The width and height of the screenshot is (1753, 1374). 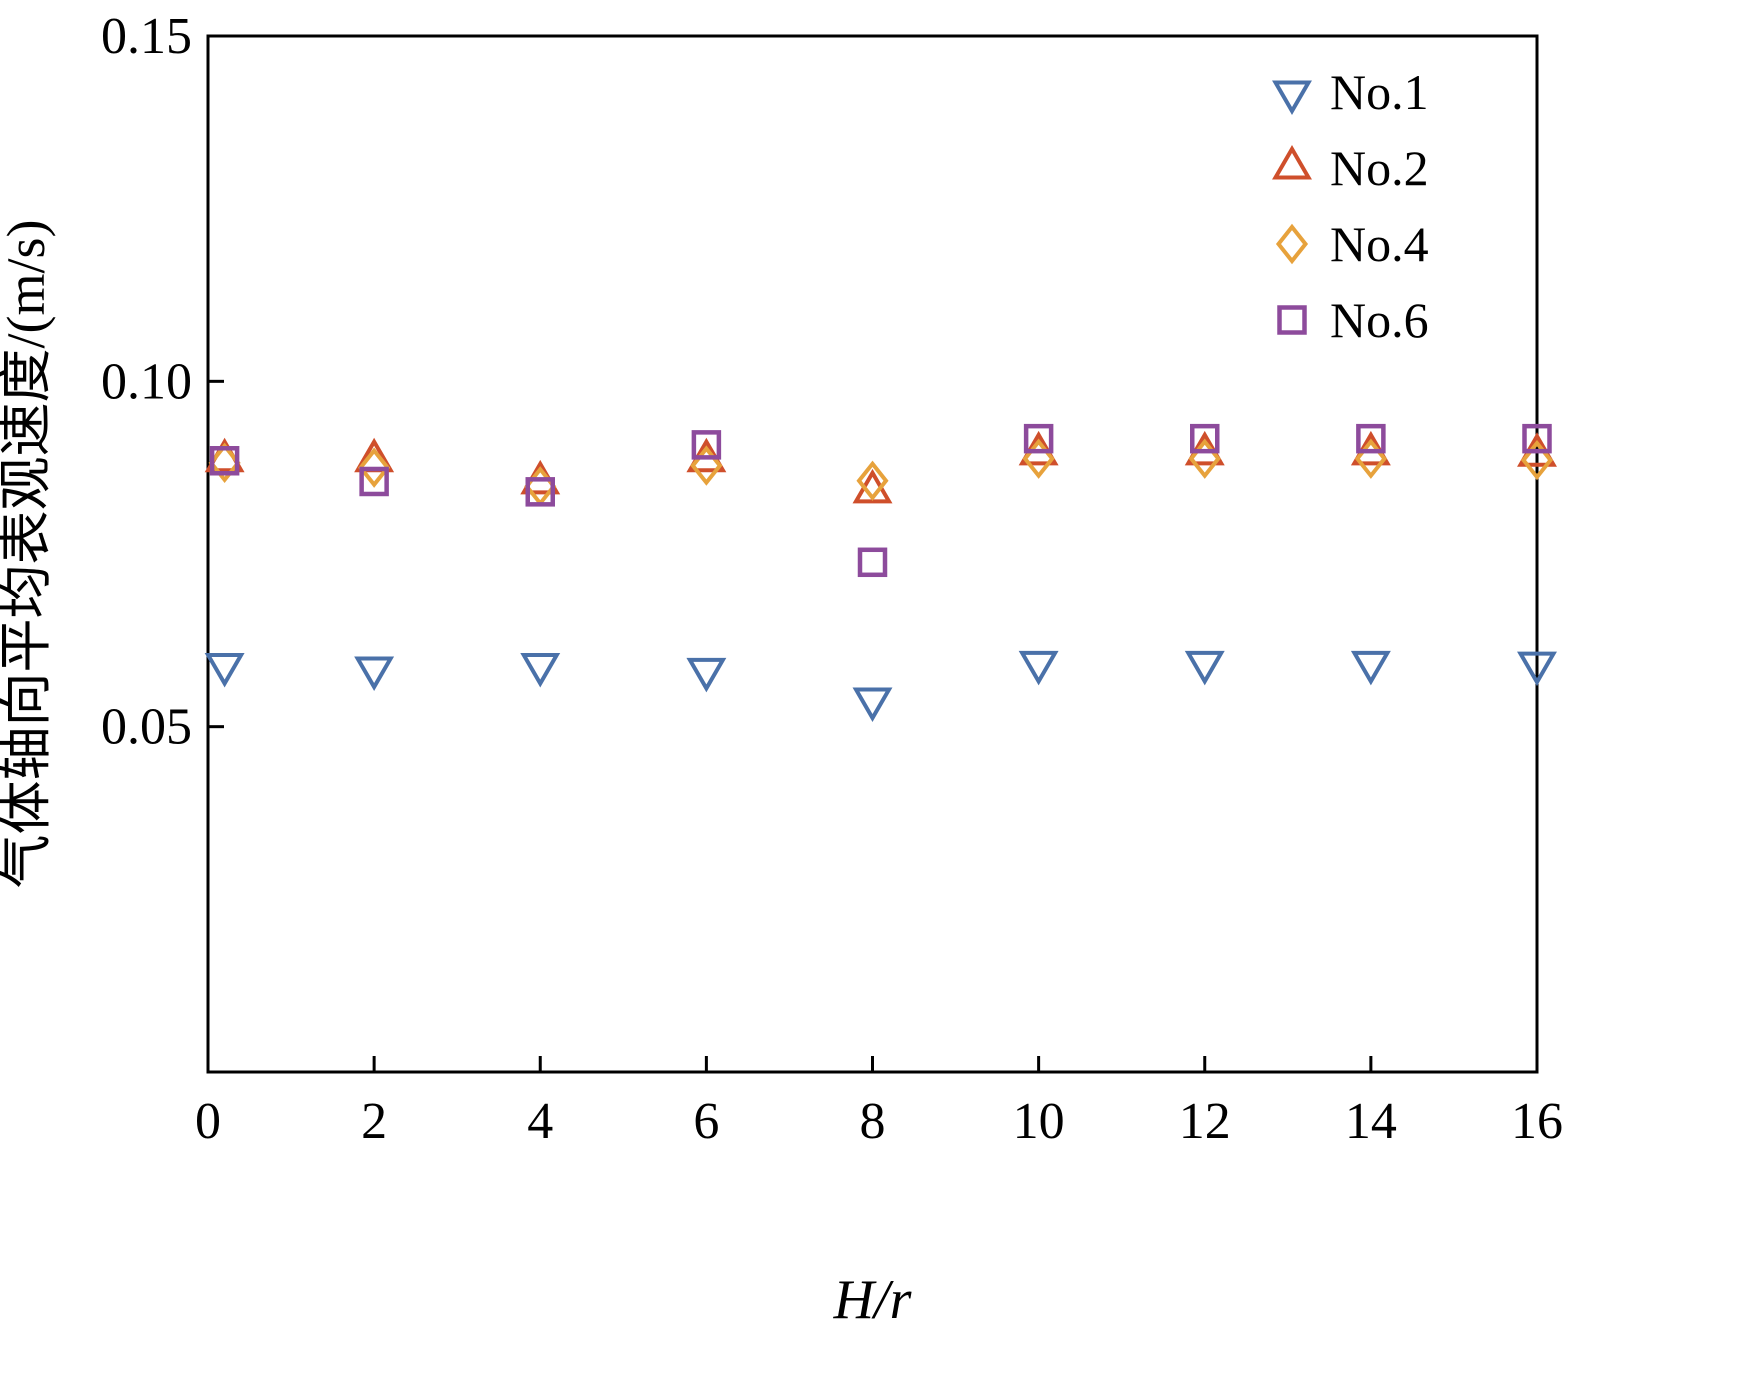 What do you see at coordinates (1205, 1121) in the screenshot?
I see `x-axis-tick-label: 12` at bounding box center [1205, 1121].